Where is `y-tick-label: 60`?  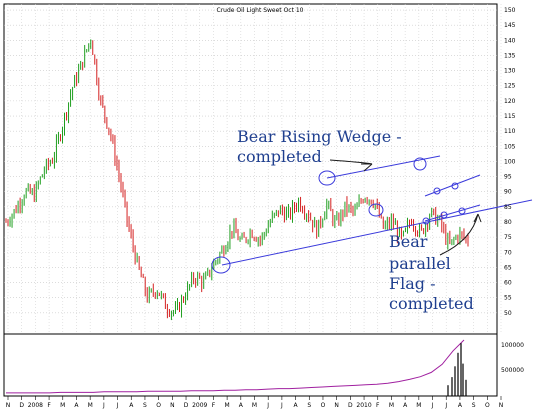
y-tick-label: 60 is located at coordinates (508, 283).